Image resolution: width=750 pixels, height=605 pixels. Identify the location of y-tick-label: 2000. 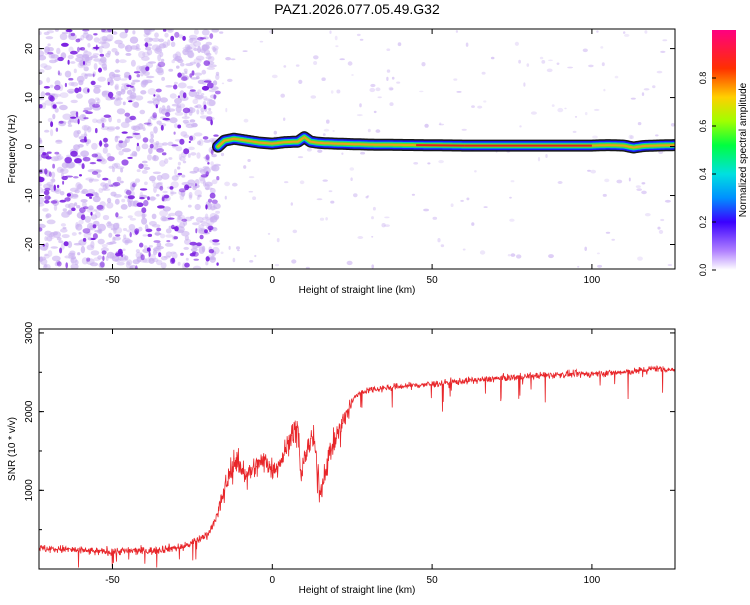
(29, 411).